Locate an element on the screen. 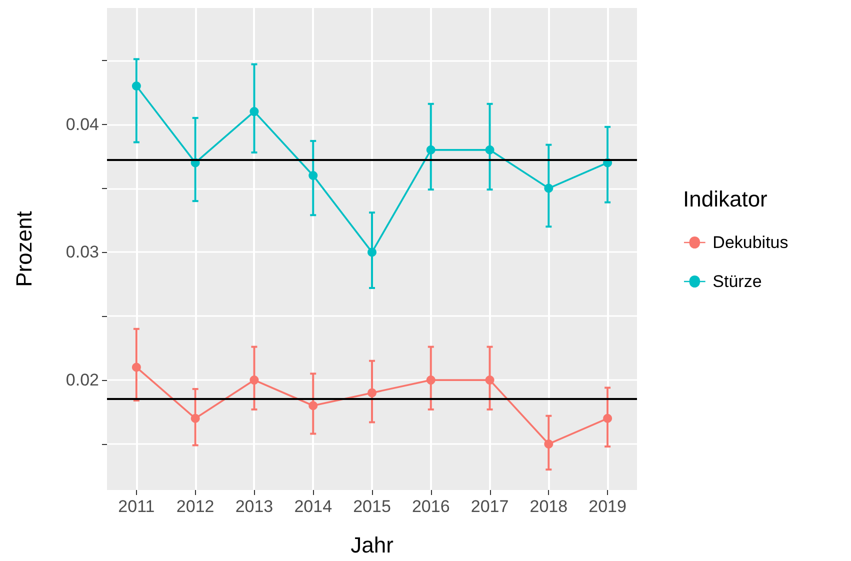 This screenshot has height=561, width=851. y-tick-label: 0.04 is located at coordinates (82, 124).